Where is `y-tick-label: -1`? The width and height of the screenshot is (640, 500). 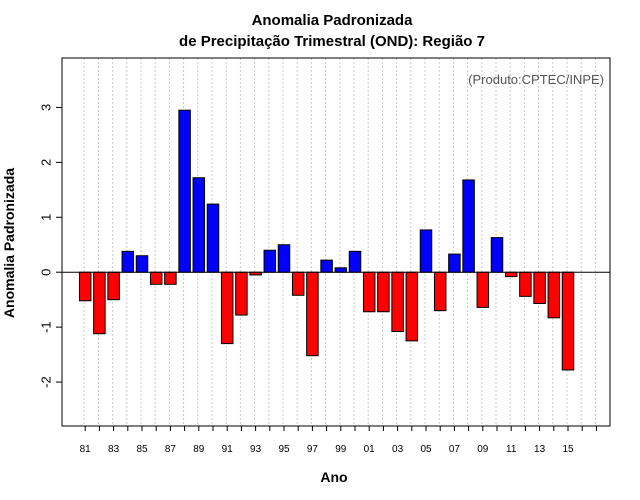 y-tick-label: -1 is located at coordinates (46, 327).